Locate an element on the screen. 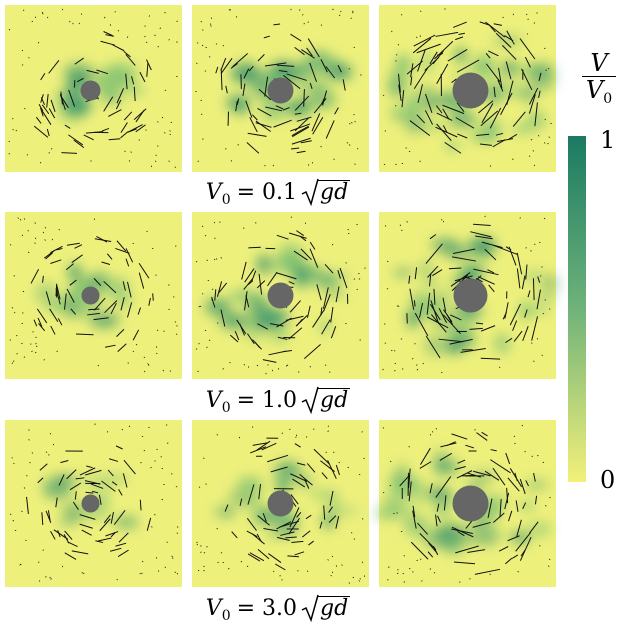 This screenshot has height=632, width=623. radical: gd is located at coordinates (326, 193).